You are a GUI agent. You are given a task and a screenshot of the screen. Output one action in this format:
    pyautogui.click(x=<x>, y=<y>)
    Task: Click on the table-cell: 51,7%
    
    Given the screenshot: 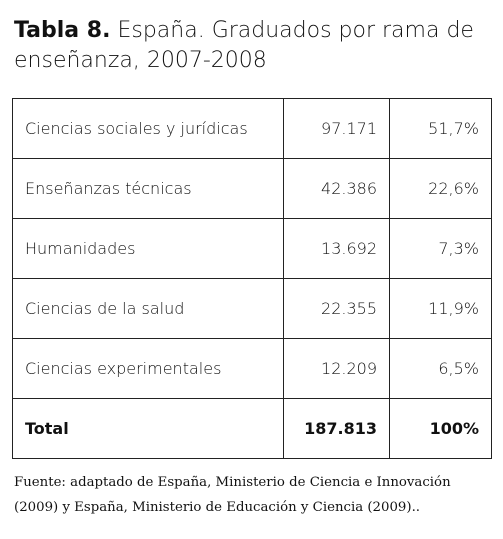 What is the action you would take?
    pyautogui.click(x=440, y=128)
    